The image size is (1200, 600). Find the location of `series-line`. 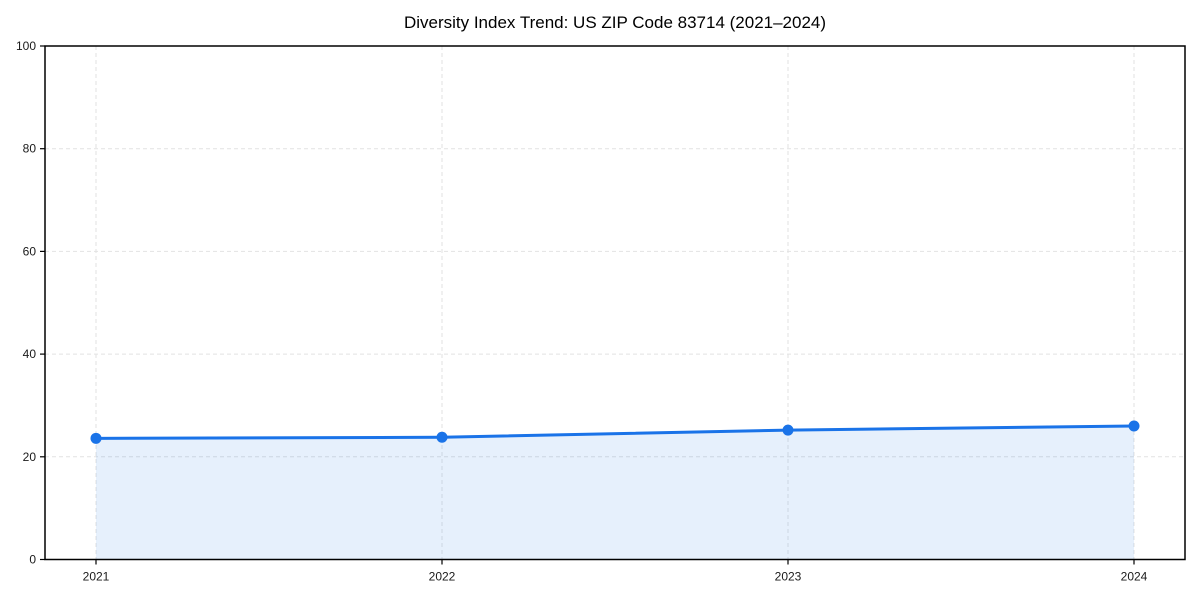

series-line is located at coordinates (615, 432).